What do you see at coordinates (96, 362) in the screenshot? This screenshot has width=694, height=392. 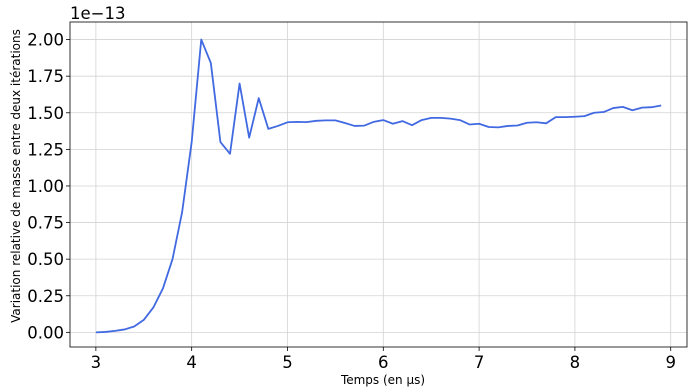 I see `x-tick-label: 3` at bounding box center [96, 362].